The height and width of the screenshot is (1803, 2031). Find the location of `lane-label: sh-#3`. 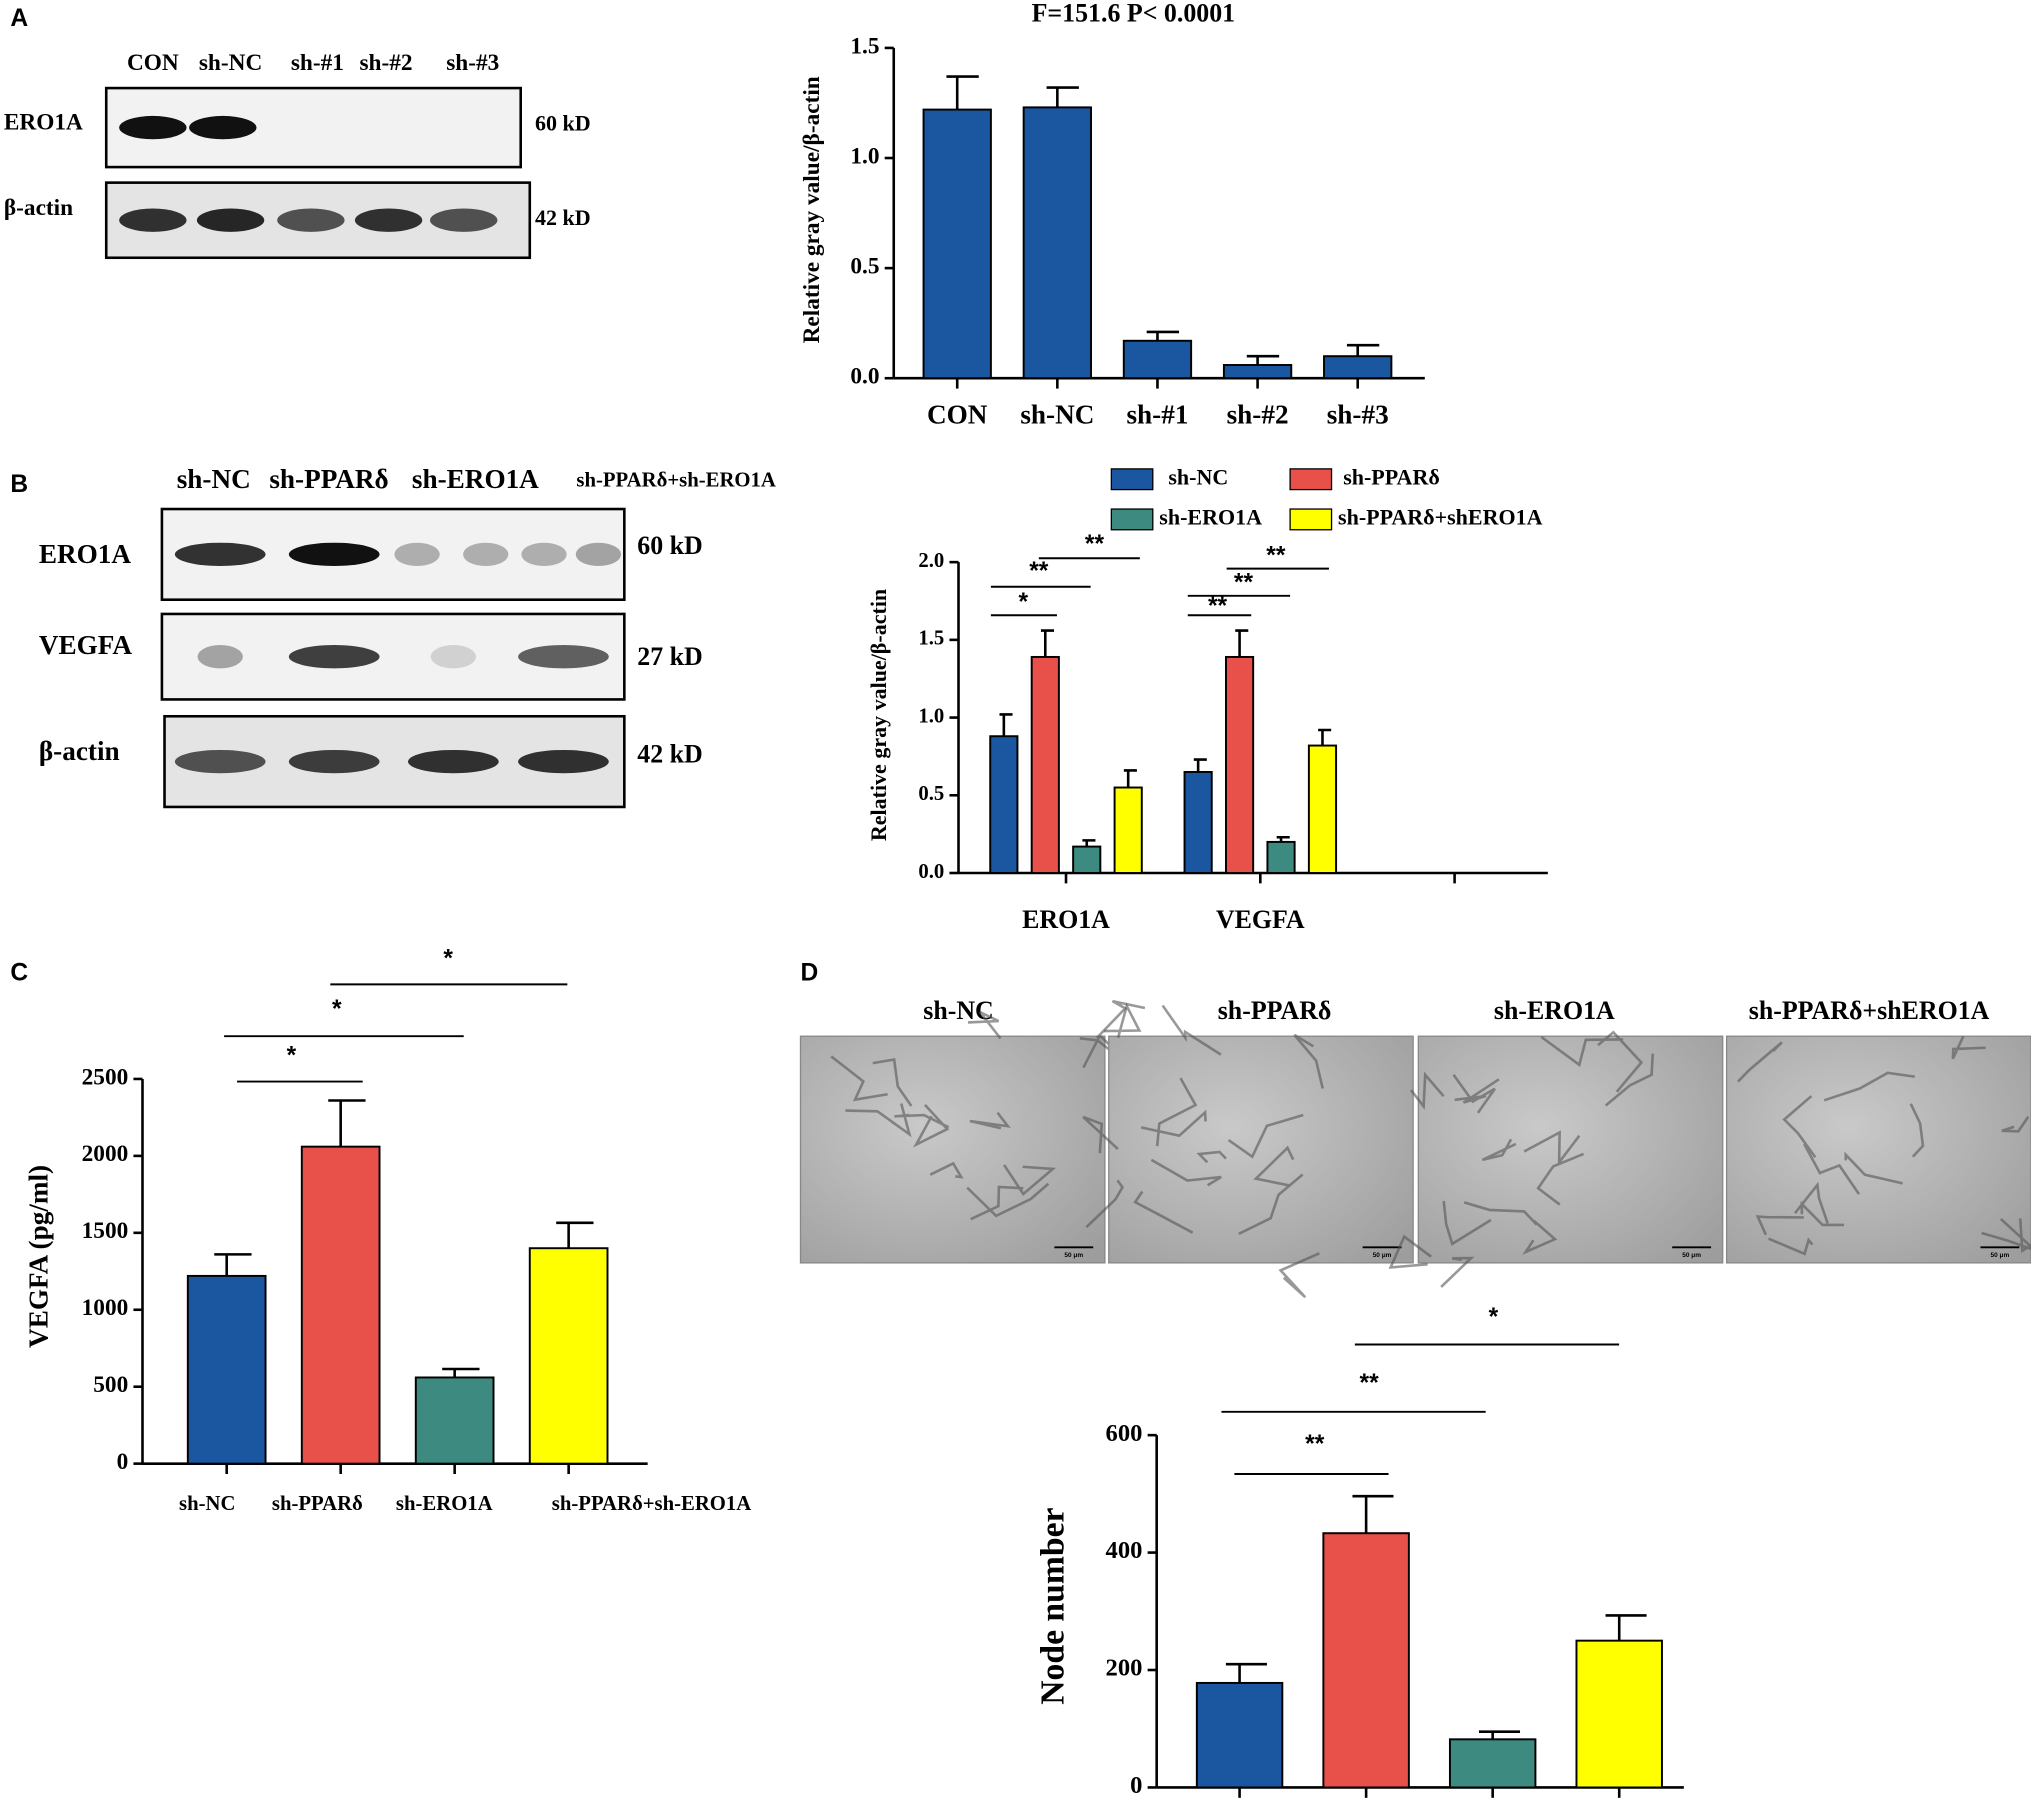

lane-label: sh-#3 is located at coordinates (472, 63).